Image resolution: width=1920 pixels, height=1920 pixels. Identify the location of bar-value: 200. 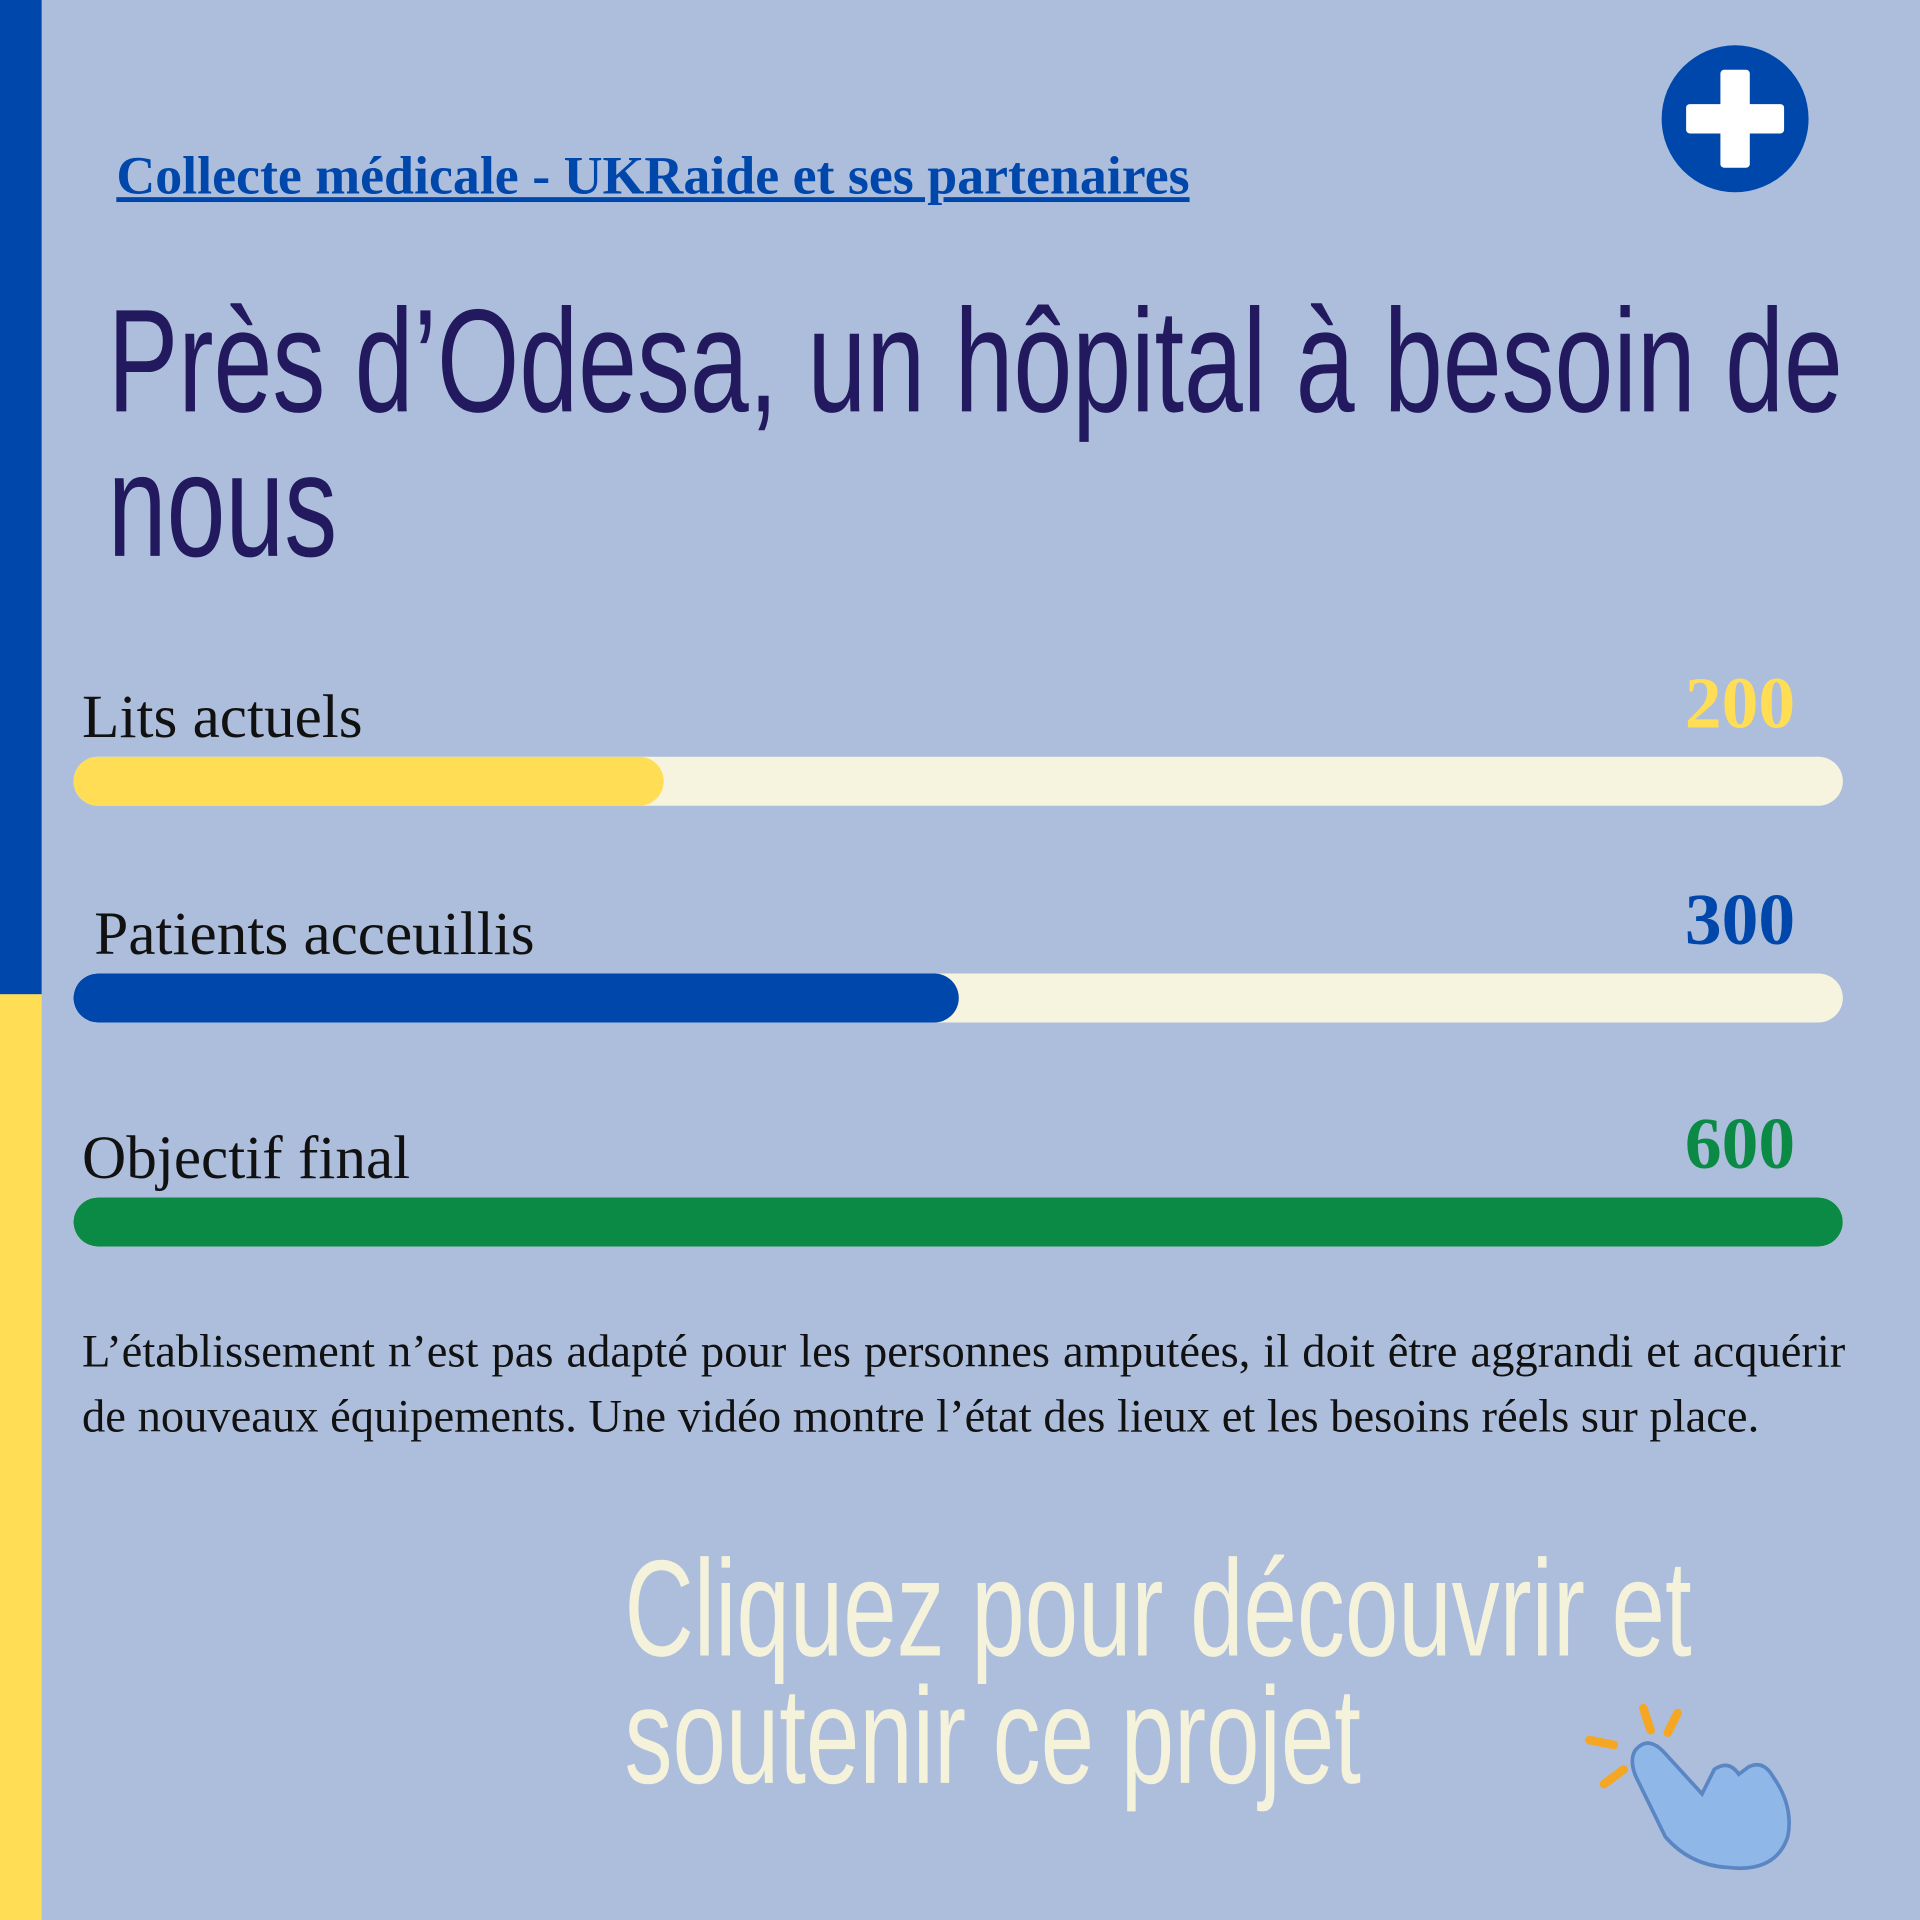
(1740, 703).